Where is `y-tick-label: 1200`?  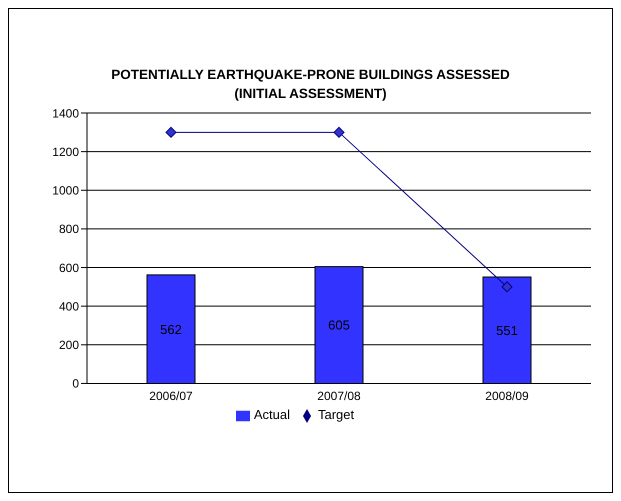 y-tick-label: 1200 is located at coordinates (66, 151).